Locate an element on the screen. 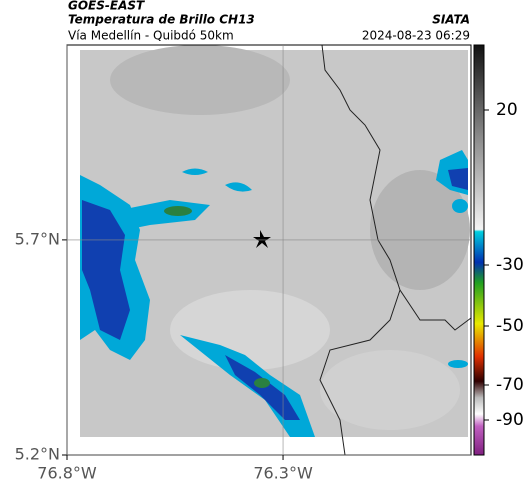 This screenshot has height=495, width=526. source: SIATA is located at coordinates (451, 20).